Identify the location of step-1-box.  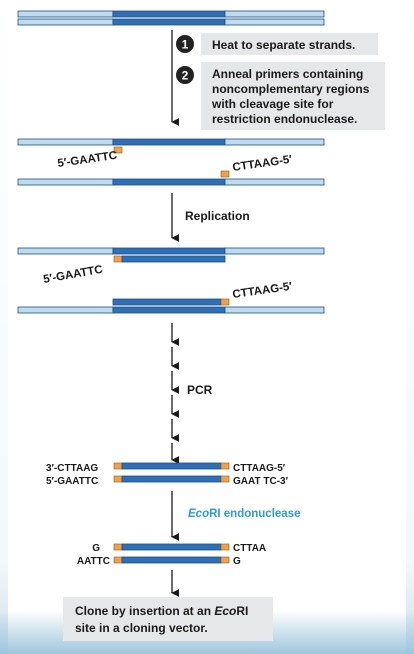
(289, 44).